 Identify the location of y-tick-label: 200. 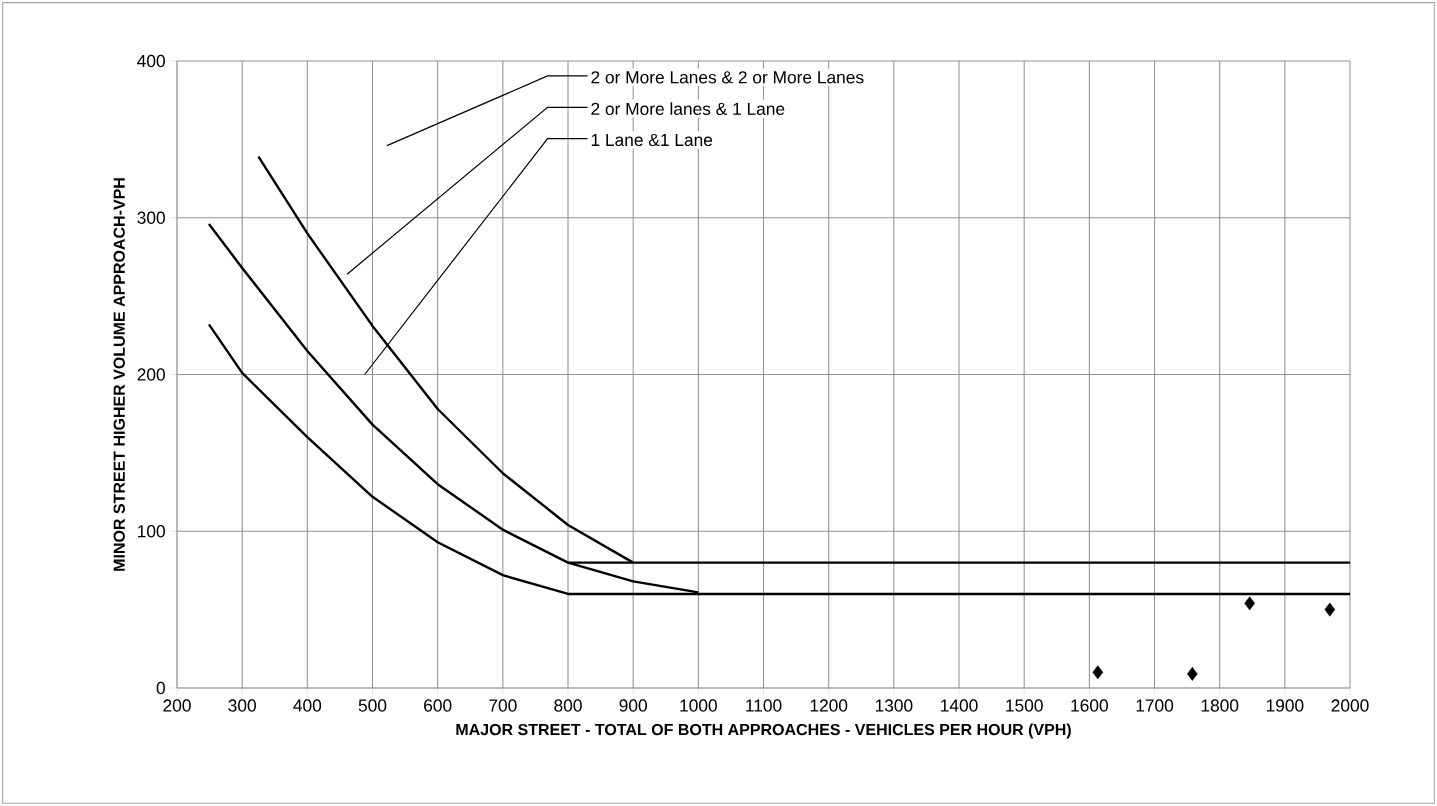
(151, 374).